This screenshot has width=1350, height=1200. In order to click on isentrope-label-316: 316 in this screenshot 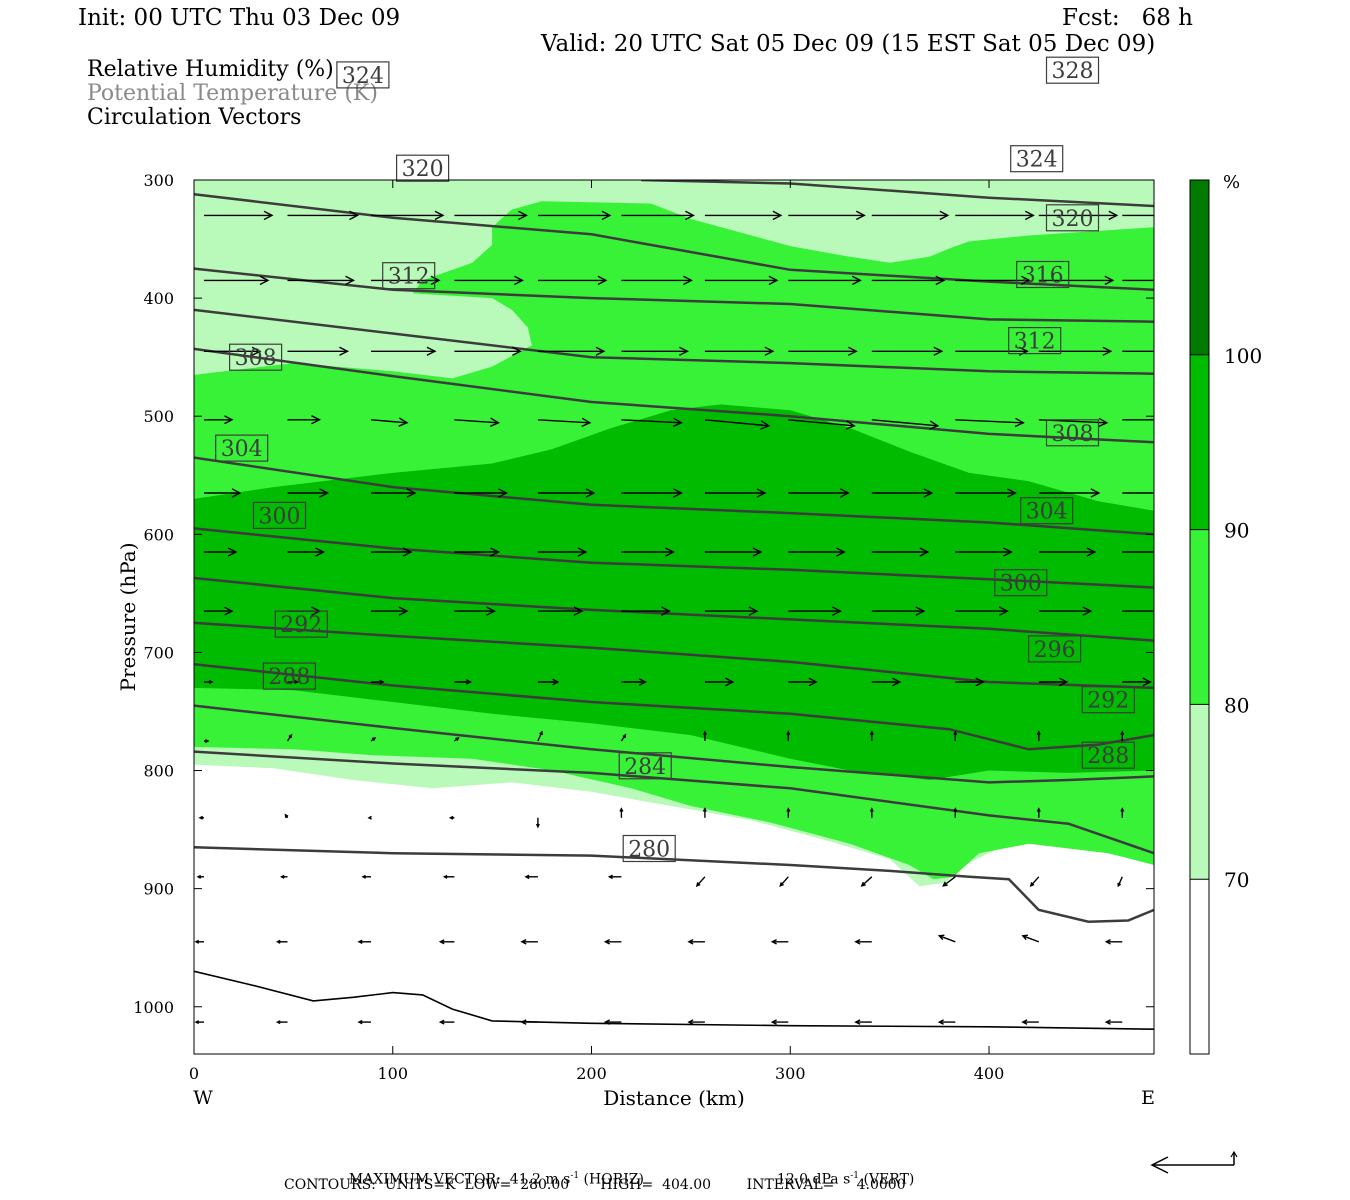, I will do `click(1043, 274)`.